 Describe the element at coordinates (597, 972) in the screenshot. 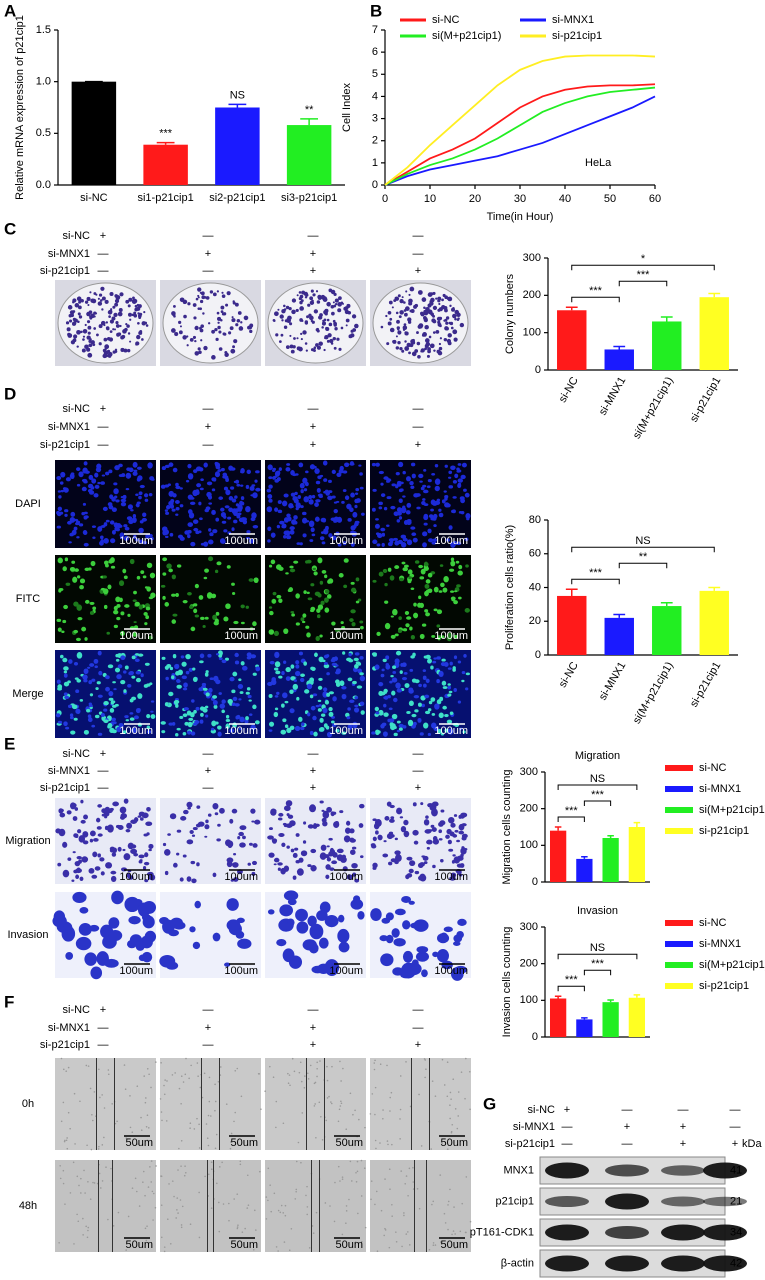

I see `comparison-bracket` at that location.